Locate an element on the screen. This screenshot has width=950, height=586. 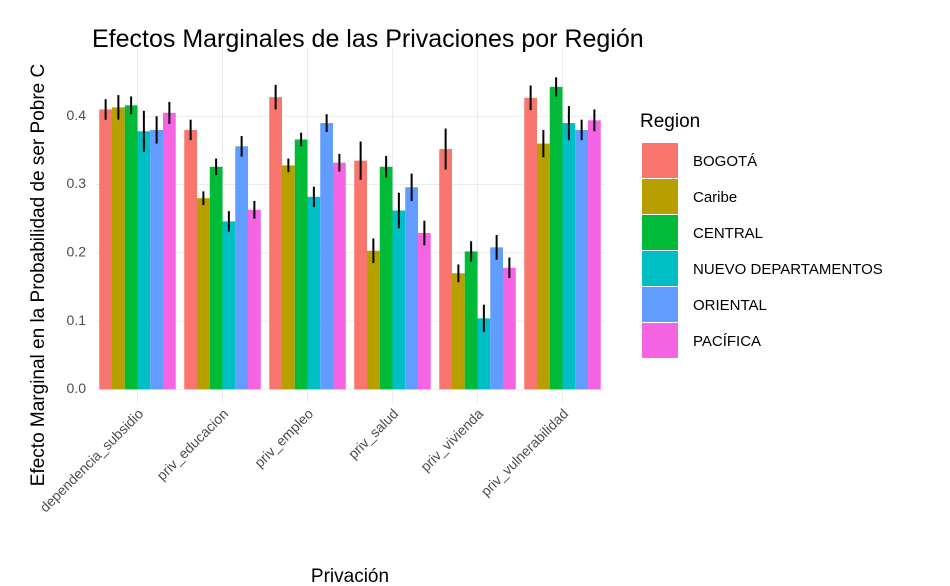
y-tick-label: 0.1 is located at coordinates (77, 320).